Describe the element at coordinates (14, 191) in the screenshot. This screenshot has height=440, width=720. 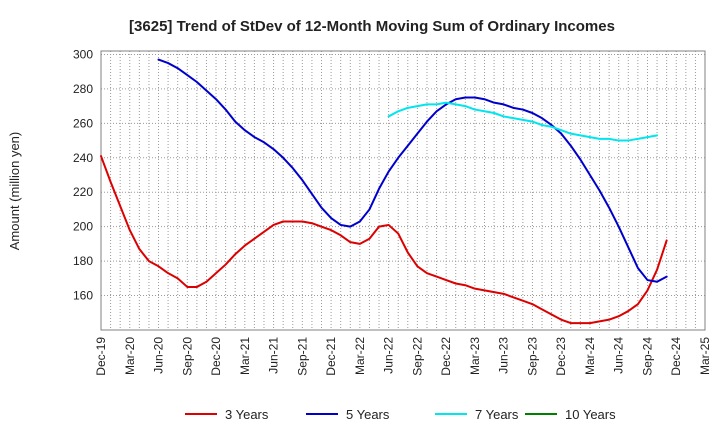
I see `y-axis-label: Amount (million yen)` at that location.